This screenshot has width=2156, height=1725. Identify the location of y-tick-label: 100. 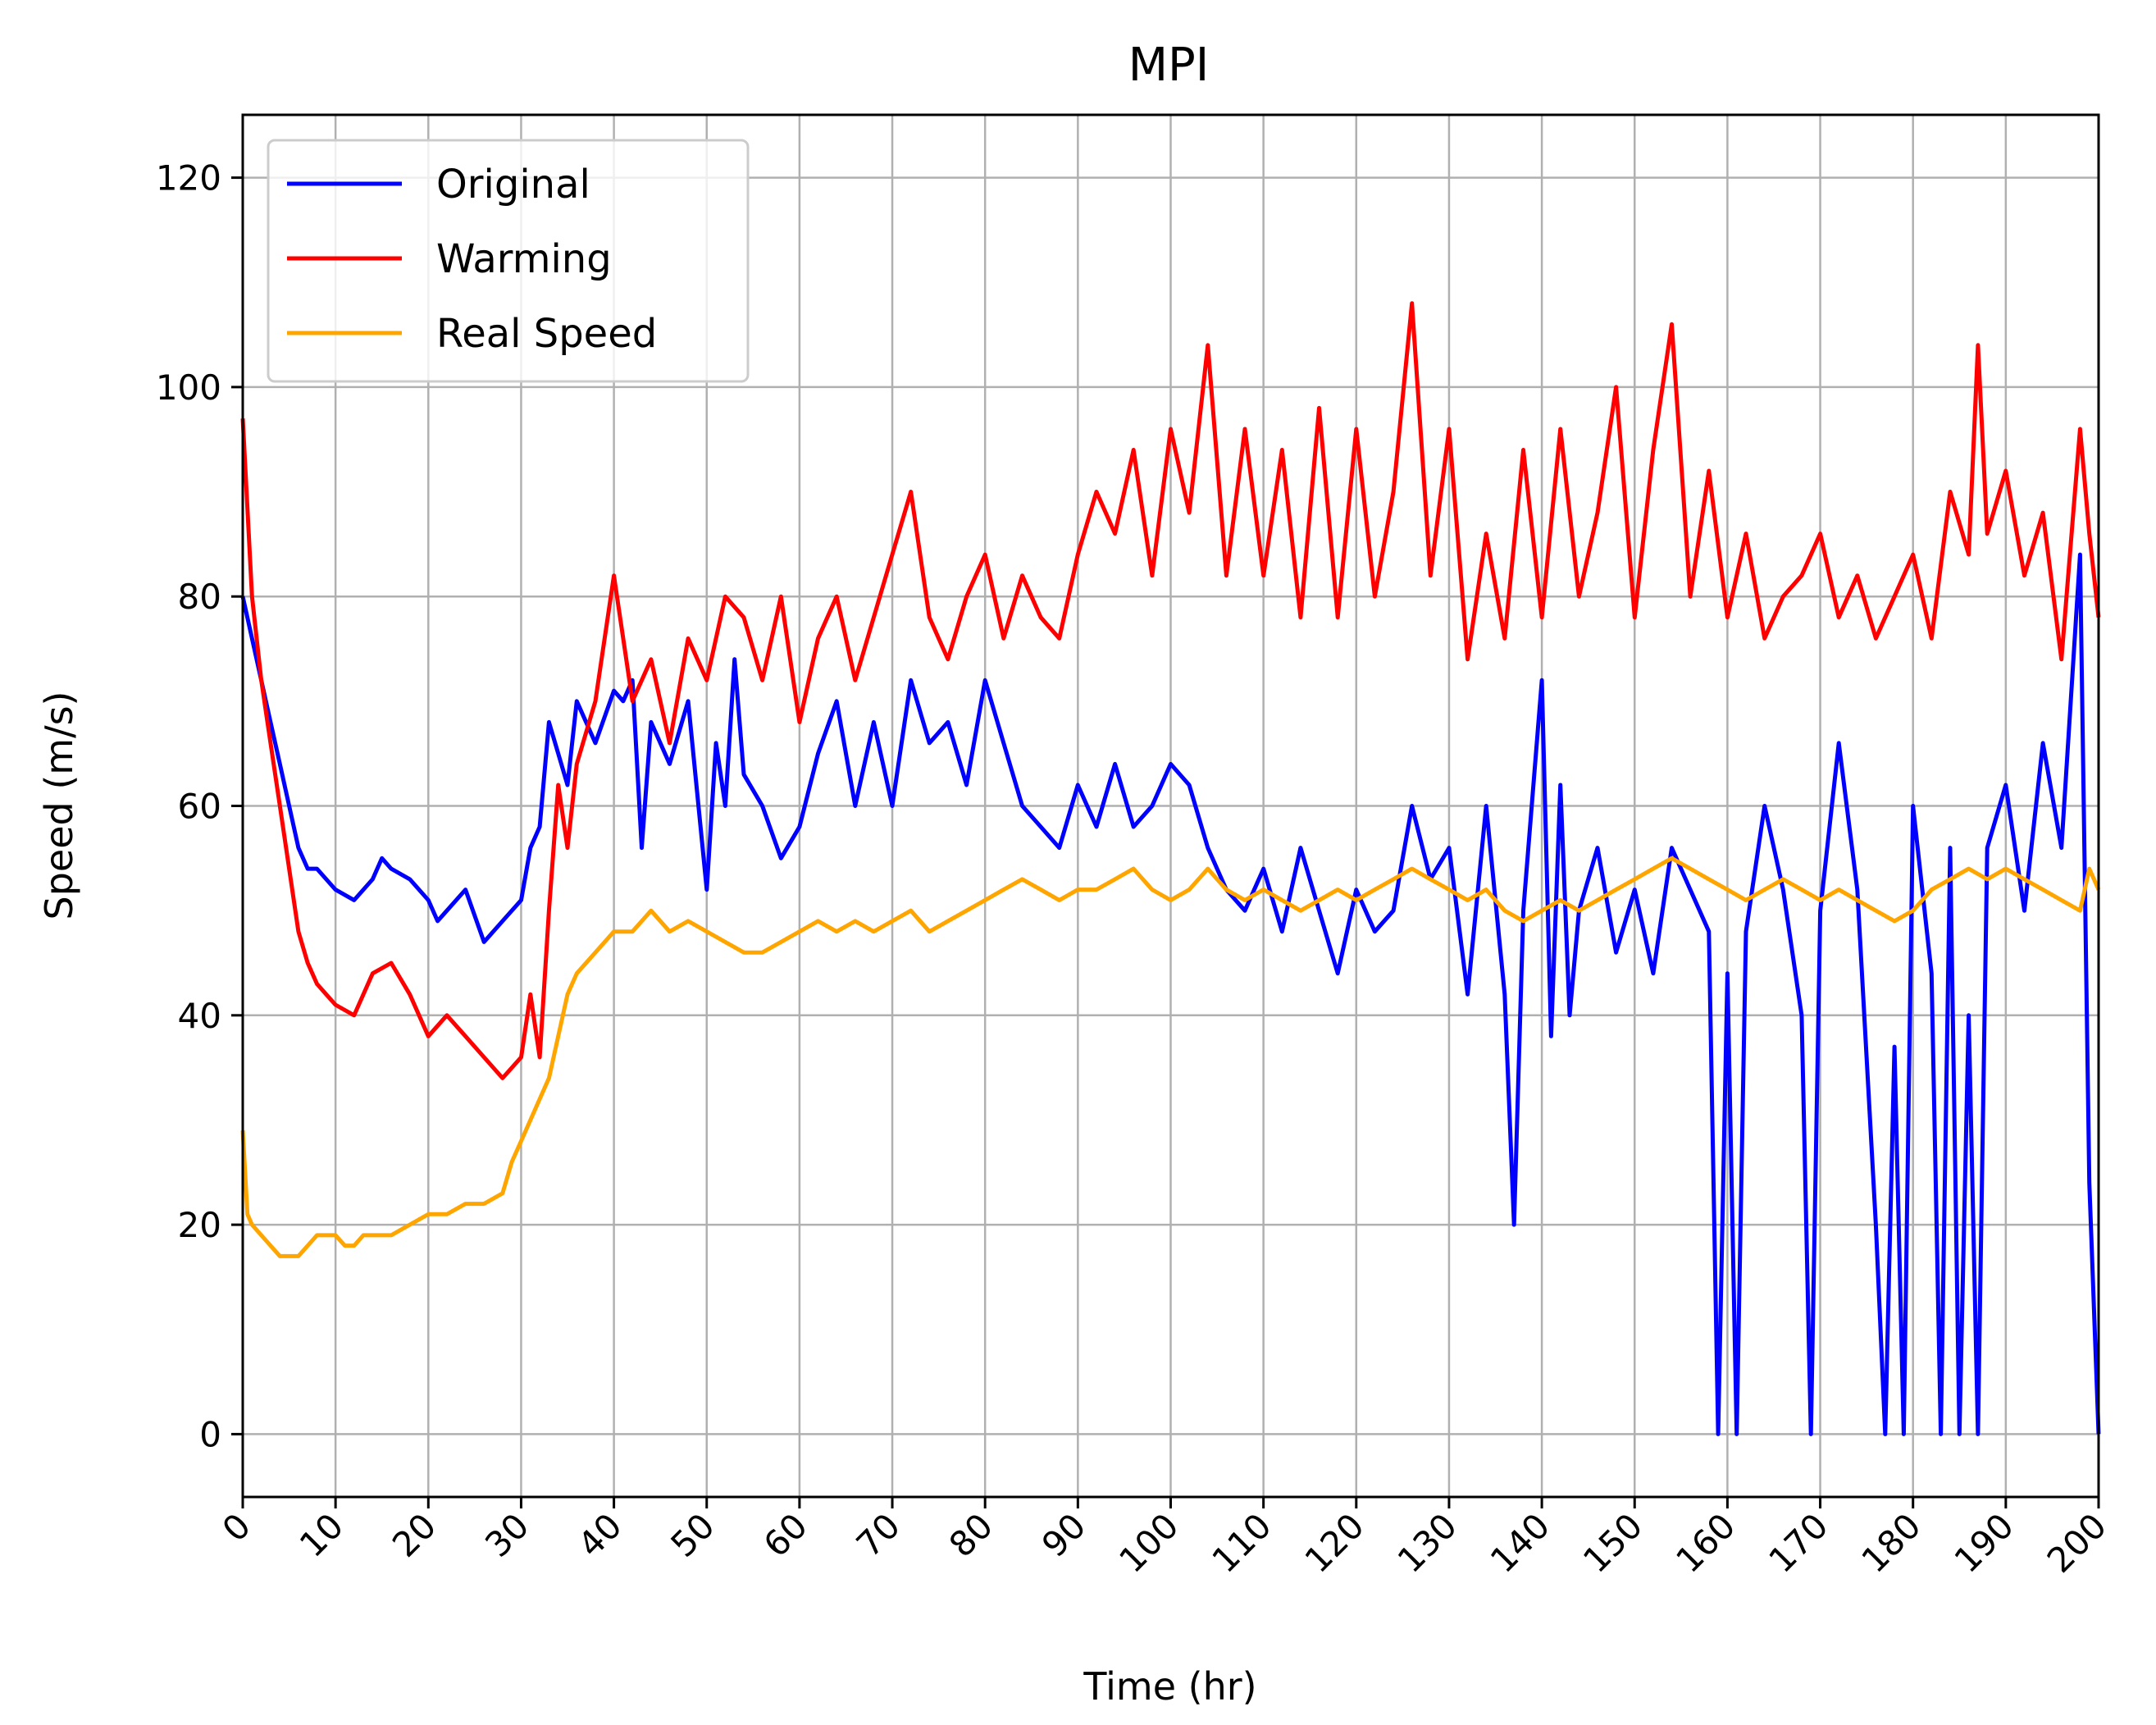
(188, 387).